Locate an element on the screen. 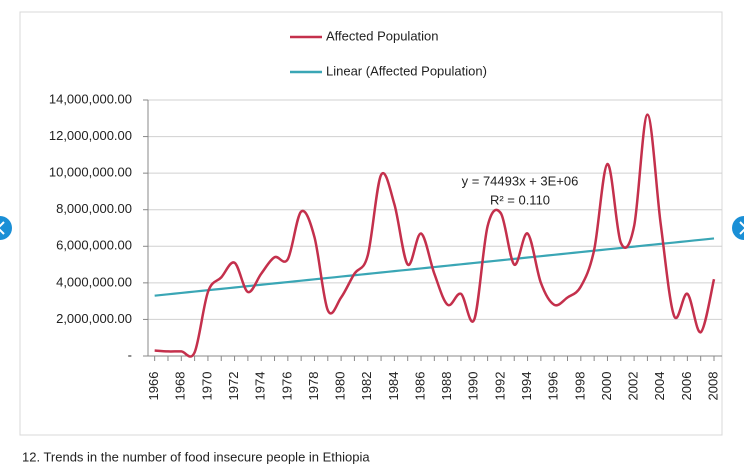 Image resolution: width=744 pixels, height=474 pixels. y-tick-label: 2,000,000.00 is located at coordinates (94, 318).